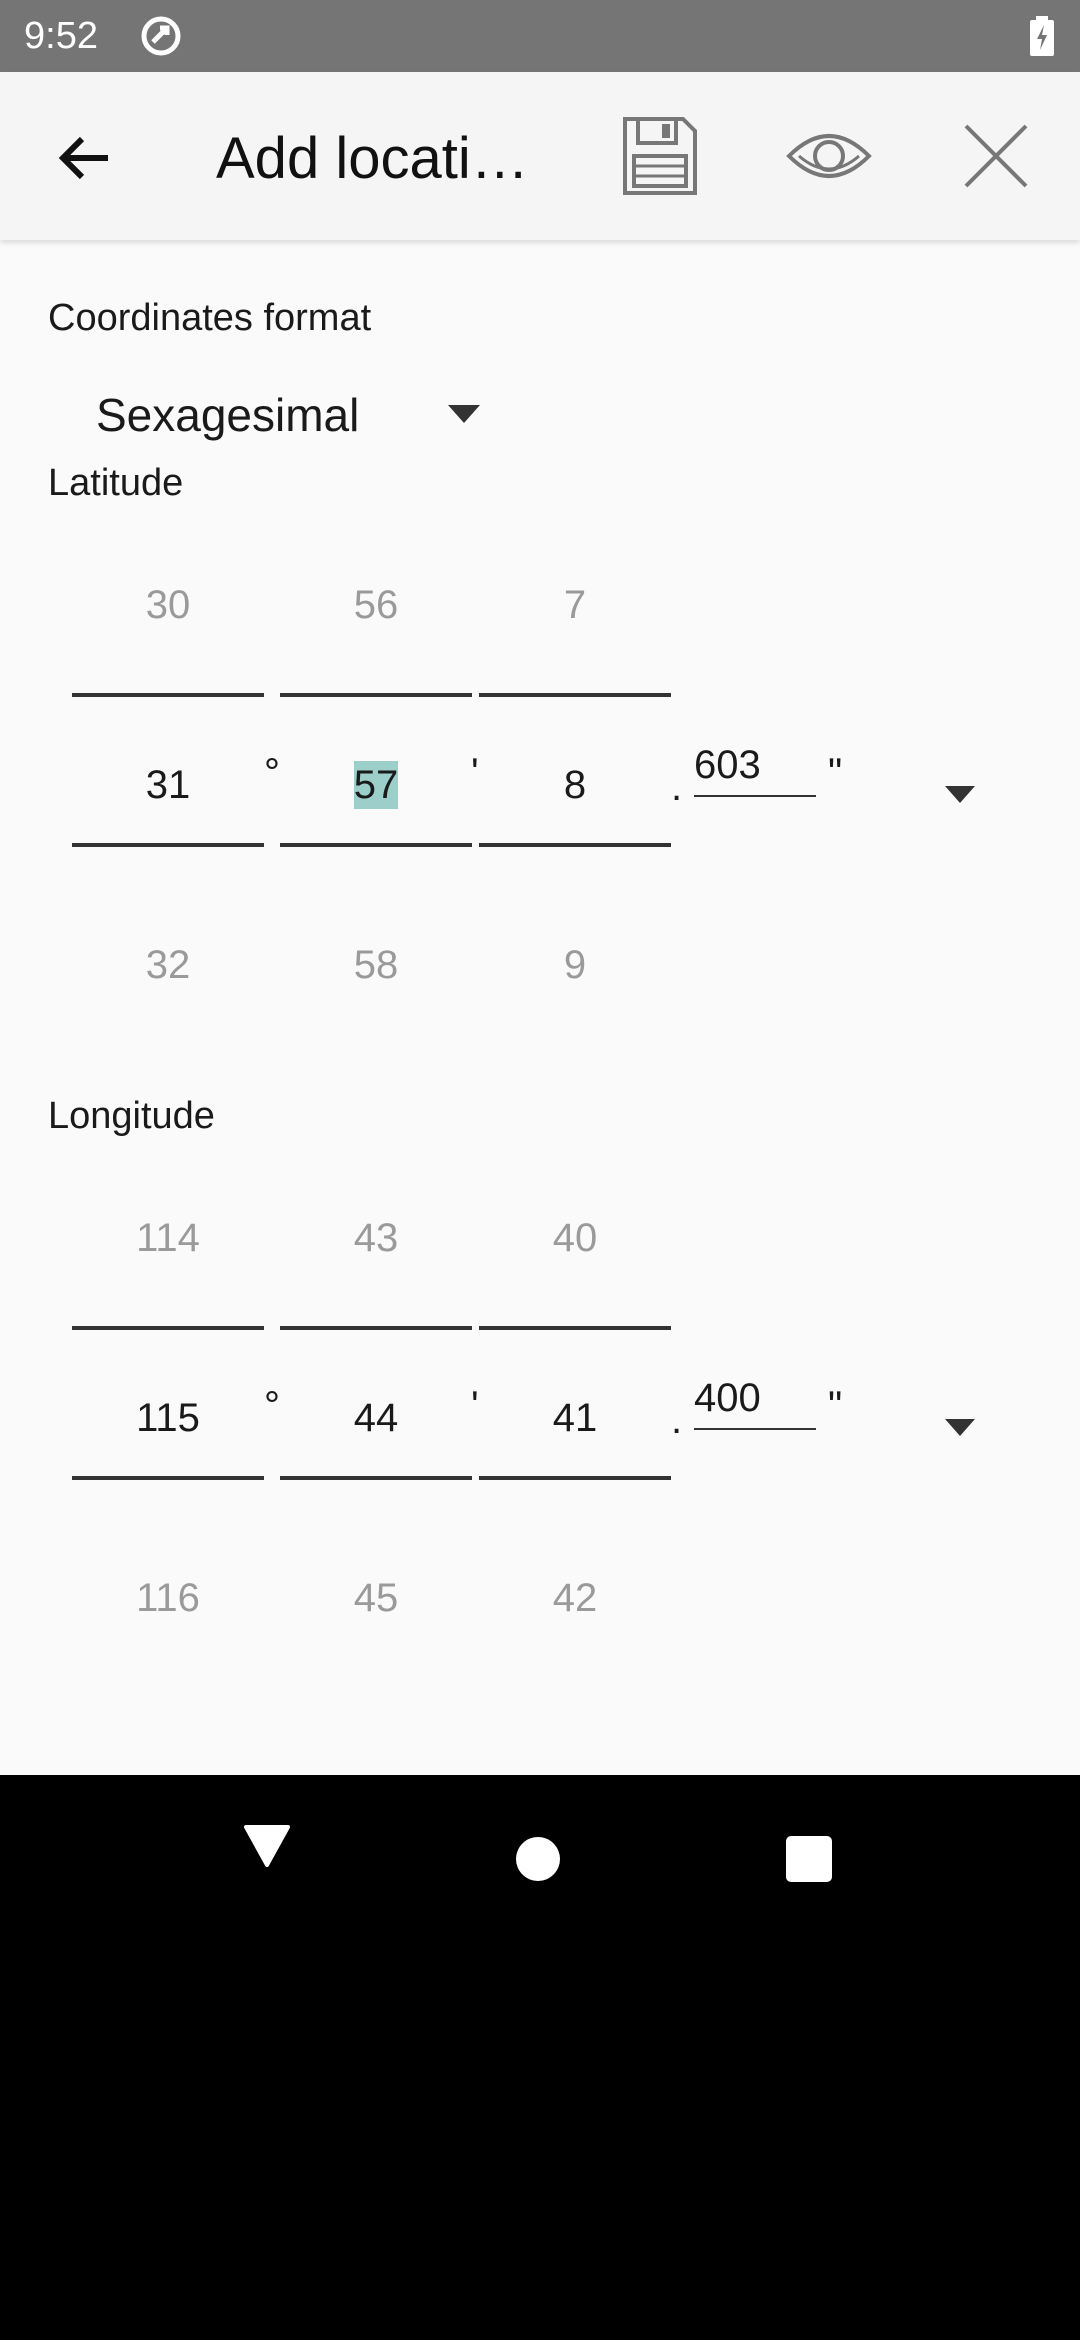  I want to click on battery-charging-icon, so click(1042, 36).